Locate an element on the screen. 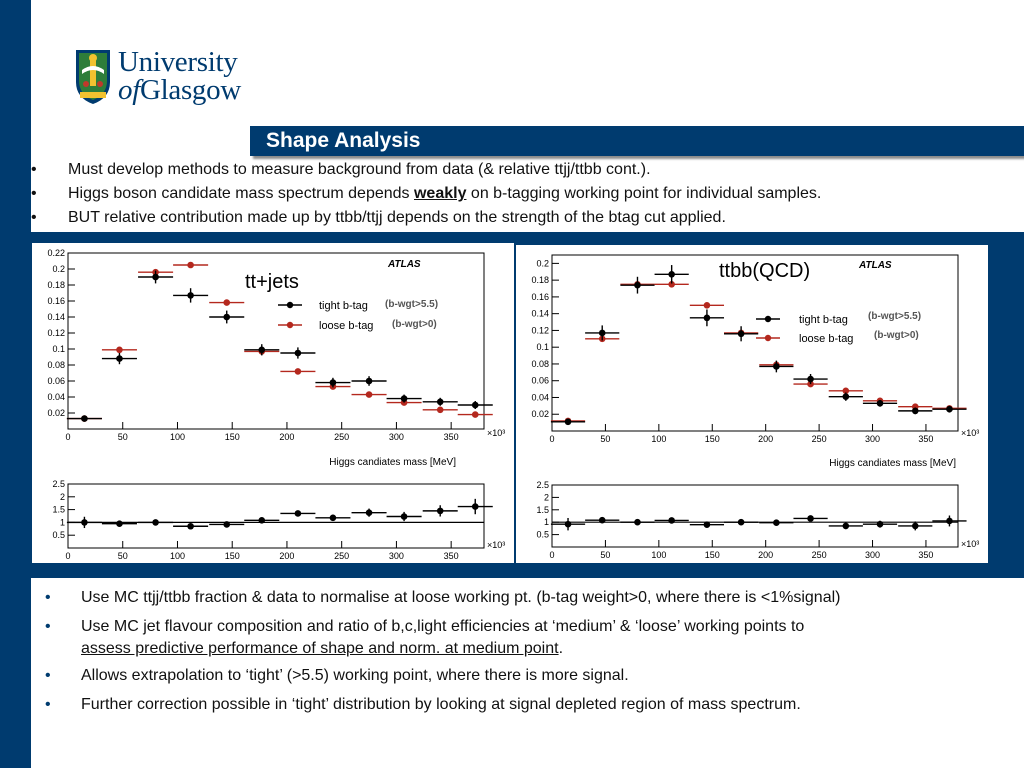 The image size is (1024, 768). ttjets-panel-label: tt+jets is located at coordinates (272, 282).